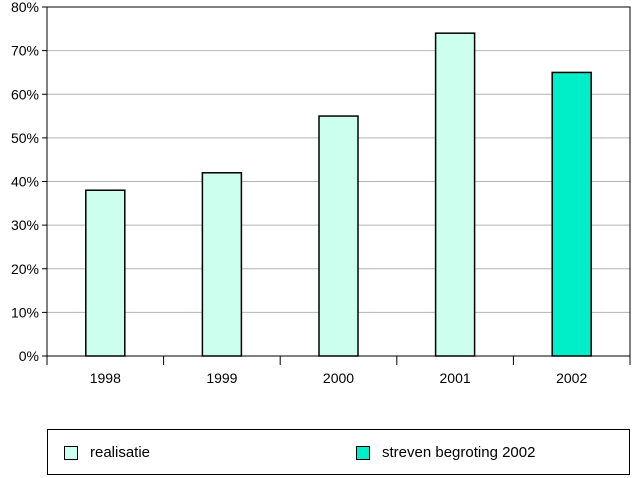 The height and width of the screenshot is (478, 632). Describe the element at coordinates (25, 225) in the screenshot. I see `y-tick-label: 30%` at that location.